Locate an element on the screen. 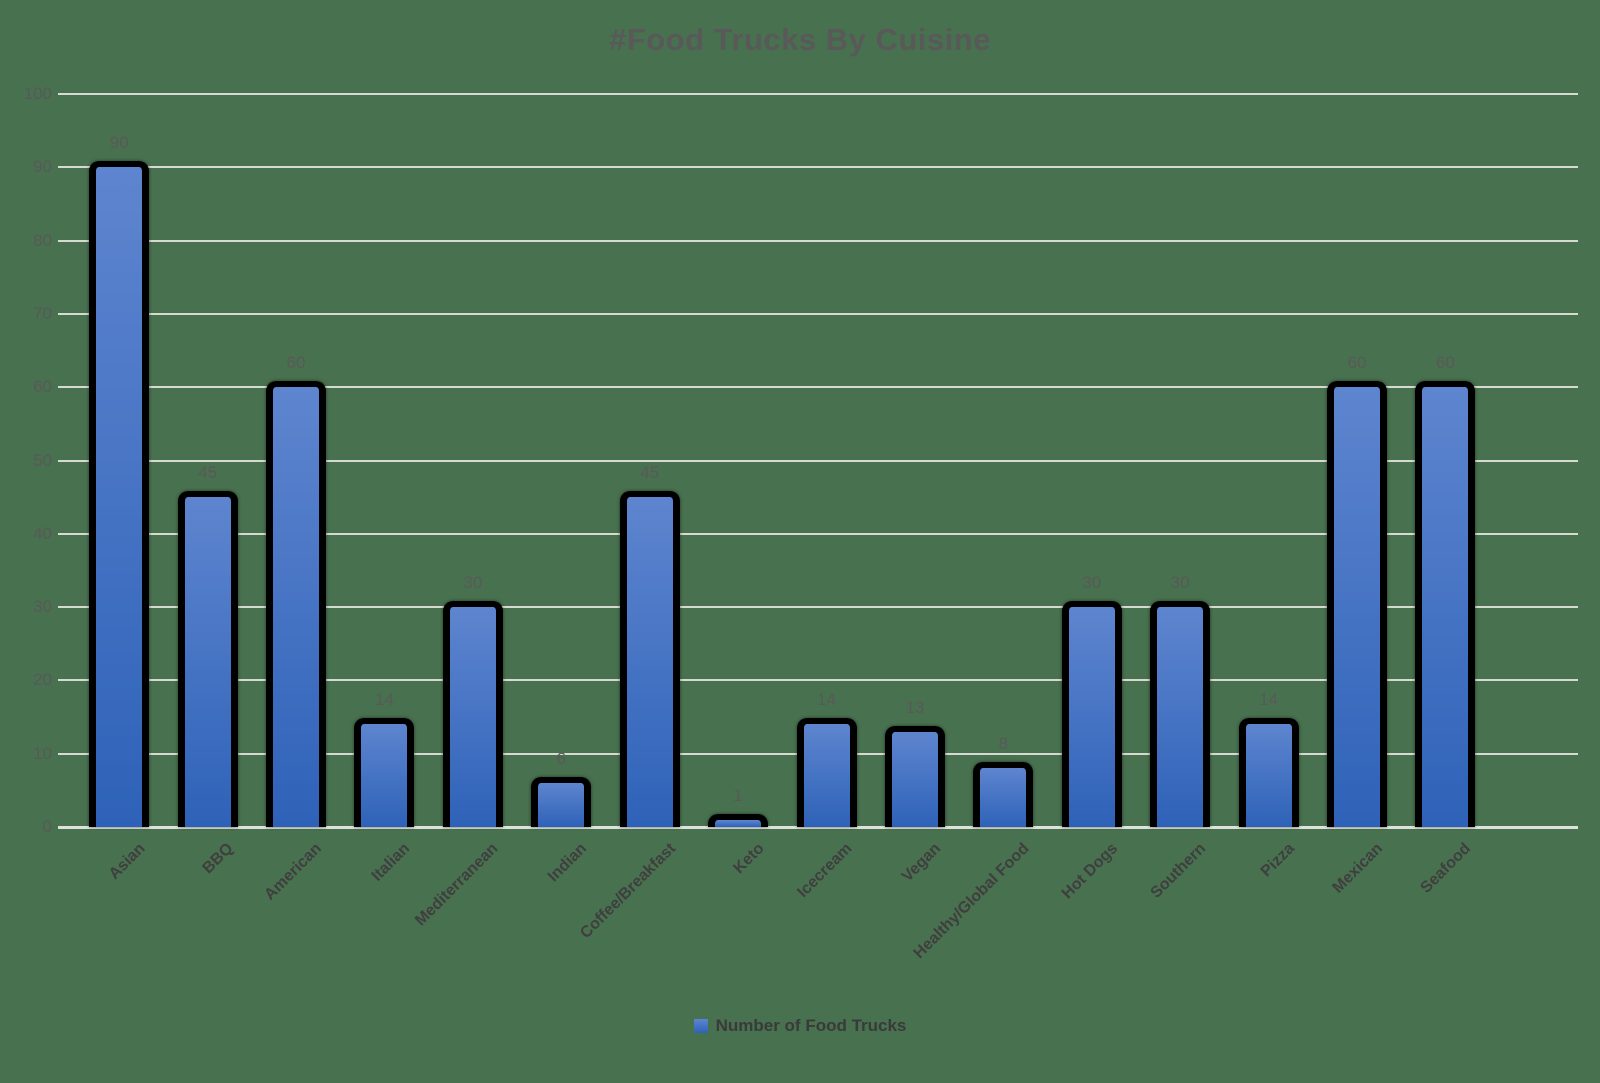 The width and height of the screenshot is (1600, 1083). bar-value-label: 6 is located at coordinates (561, 759).